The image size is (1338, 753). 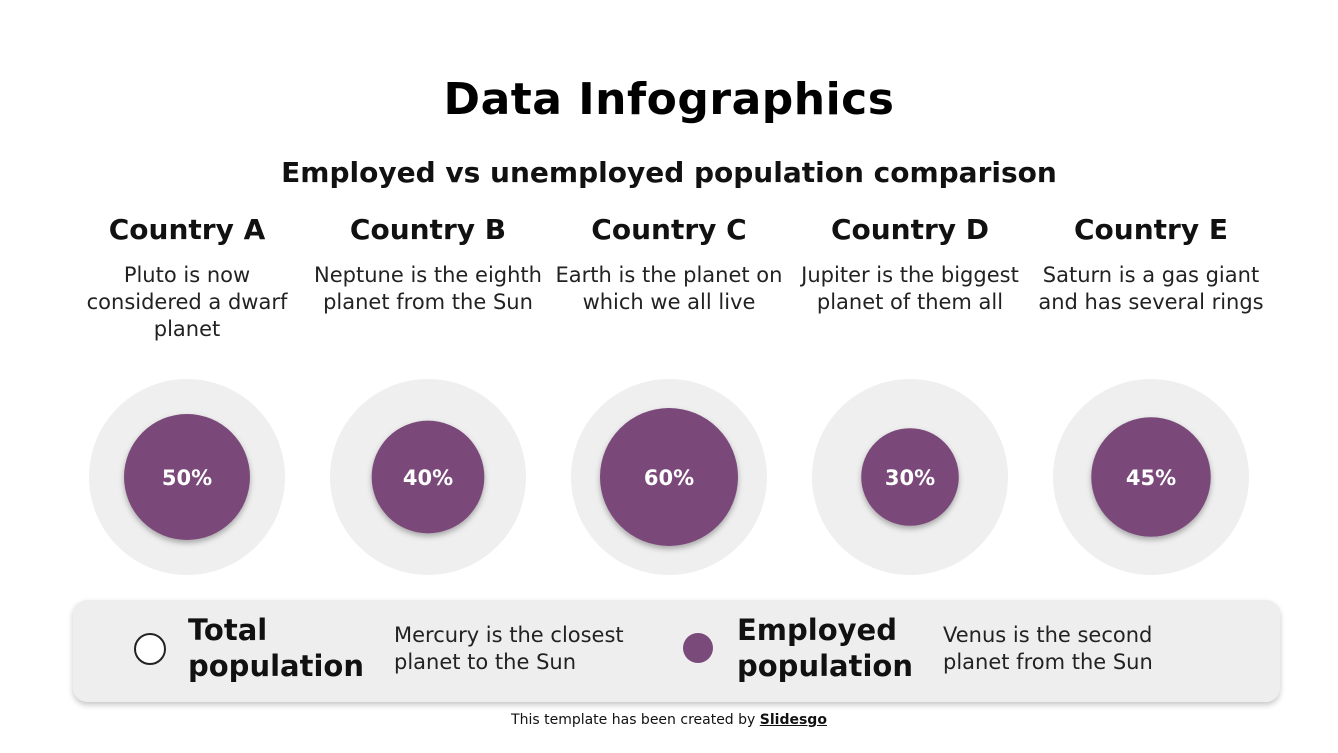 I want to click on country-name: Country B, so click(x=428, y=229).